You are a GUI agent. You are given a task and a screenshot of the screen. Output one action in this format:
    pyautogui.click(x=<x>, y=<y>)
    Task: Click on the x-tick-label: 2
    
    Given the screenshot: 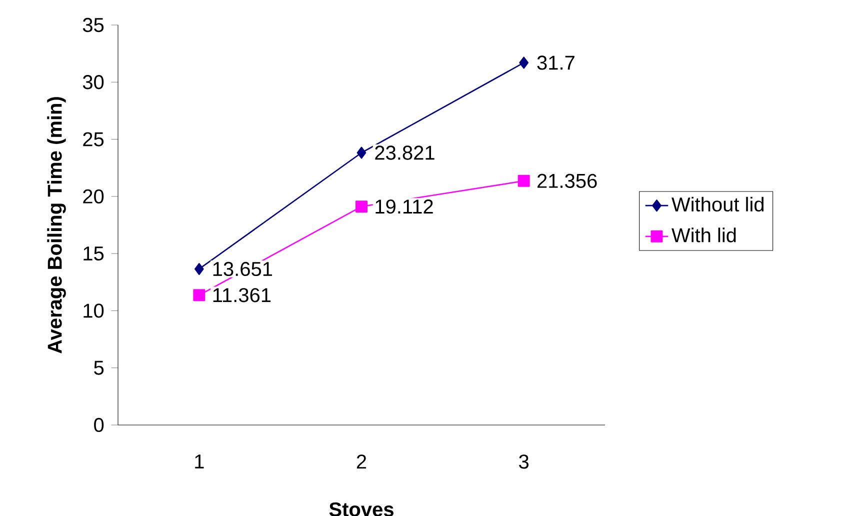 What is the action you would take?
    pyautogui.click(x=361, y=461)
    